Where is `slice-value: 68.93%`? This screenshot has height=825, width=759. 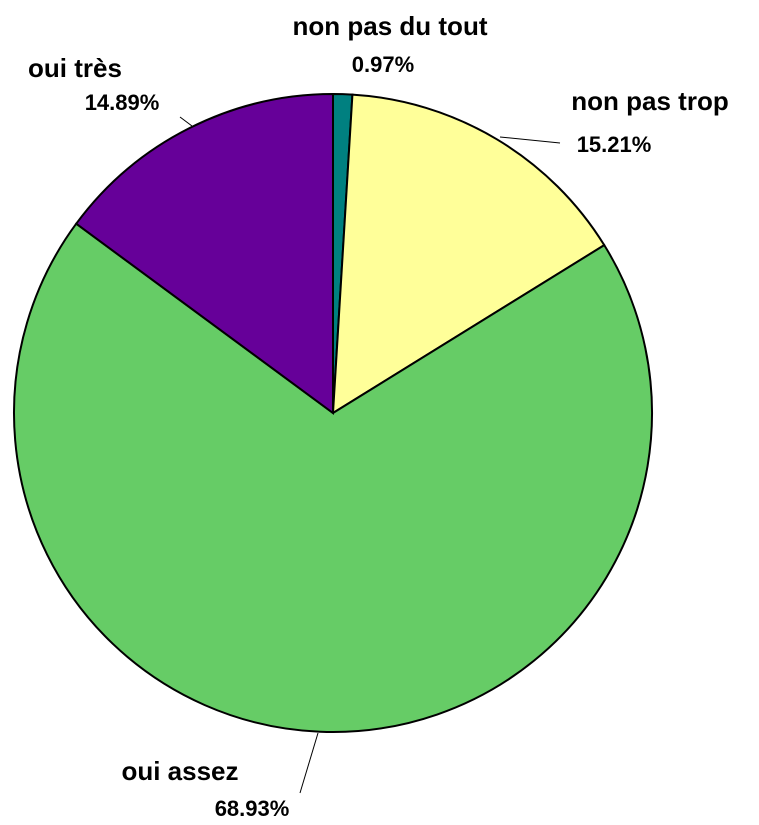 slice-value: 68.93% is located at coordinates (252, 808).